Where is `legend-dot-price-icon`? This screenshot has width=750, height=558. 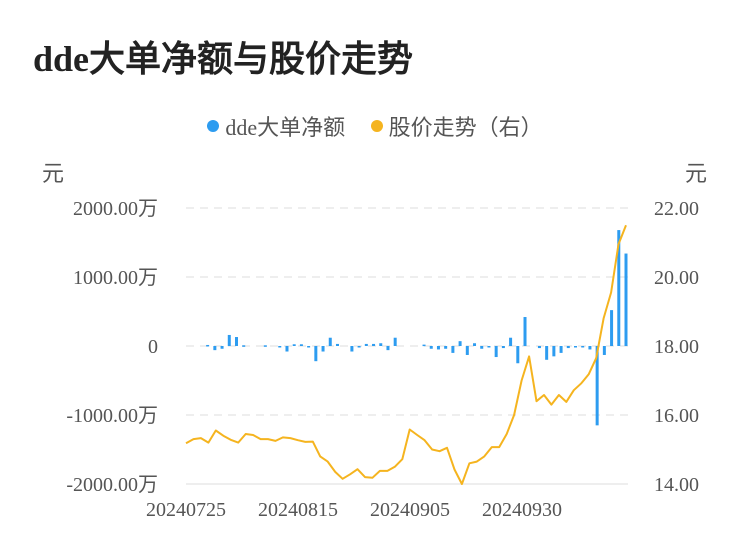 legend-dot-price-icon is located at coordinates (376, 126).